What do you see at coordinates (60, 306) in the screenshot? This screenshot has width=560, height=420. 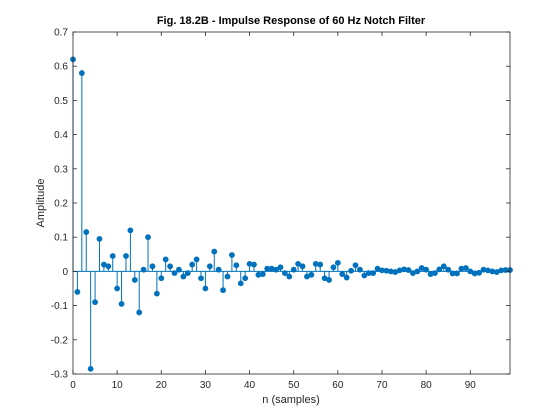 I see `y-tick-label: -0.1` at bounding box center [60, 306].